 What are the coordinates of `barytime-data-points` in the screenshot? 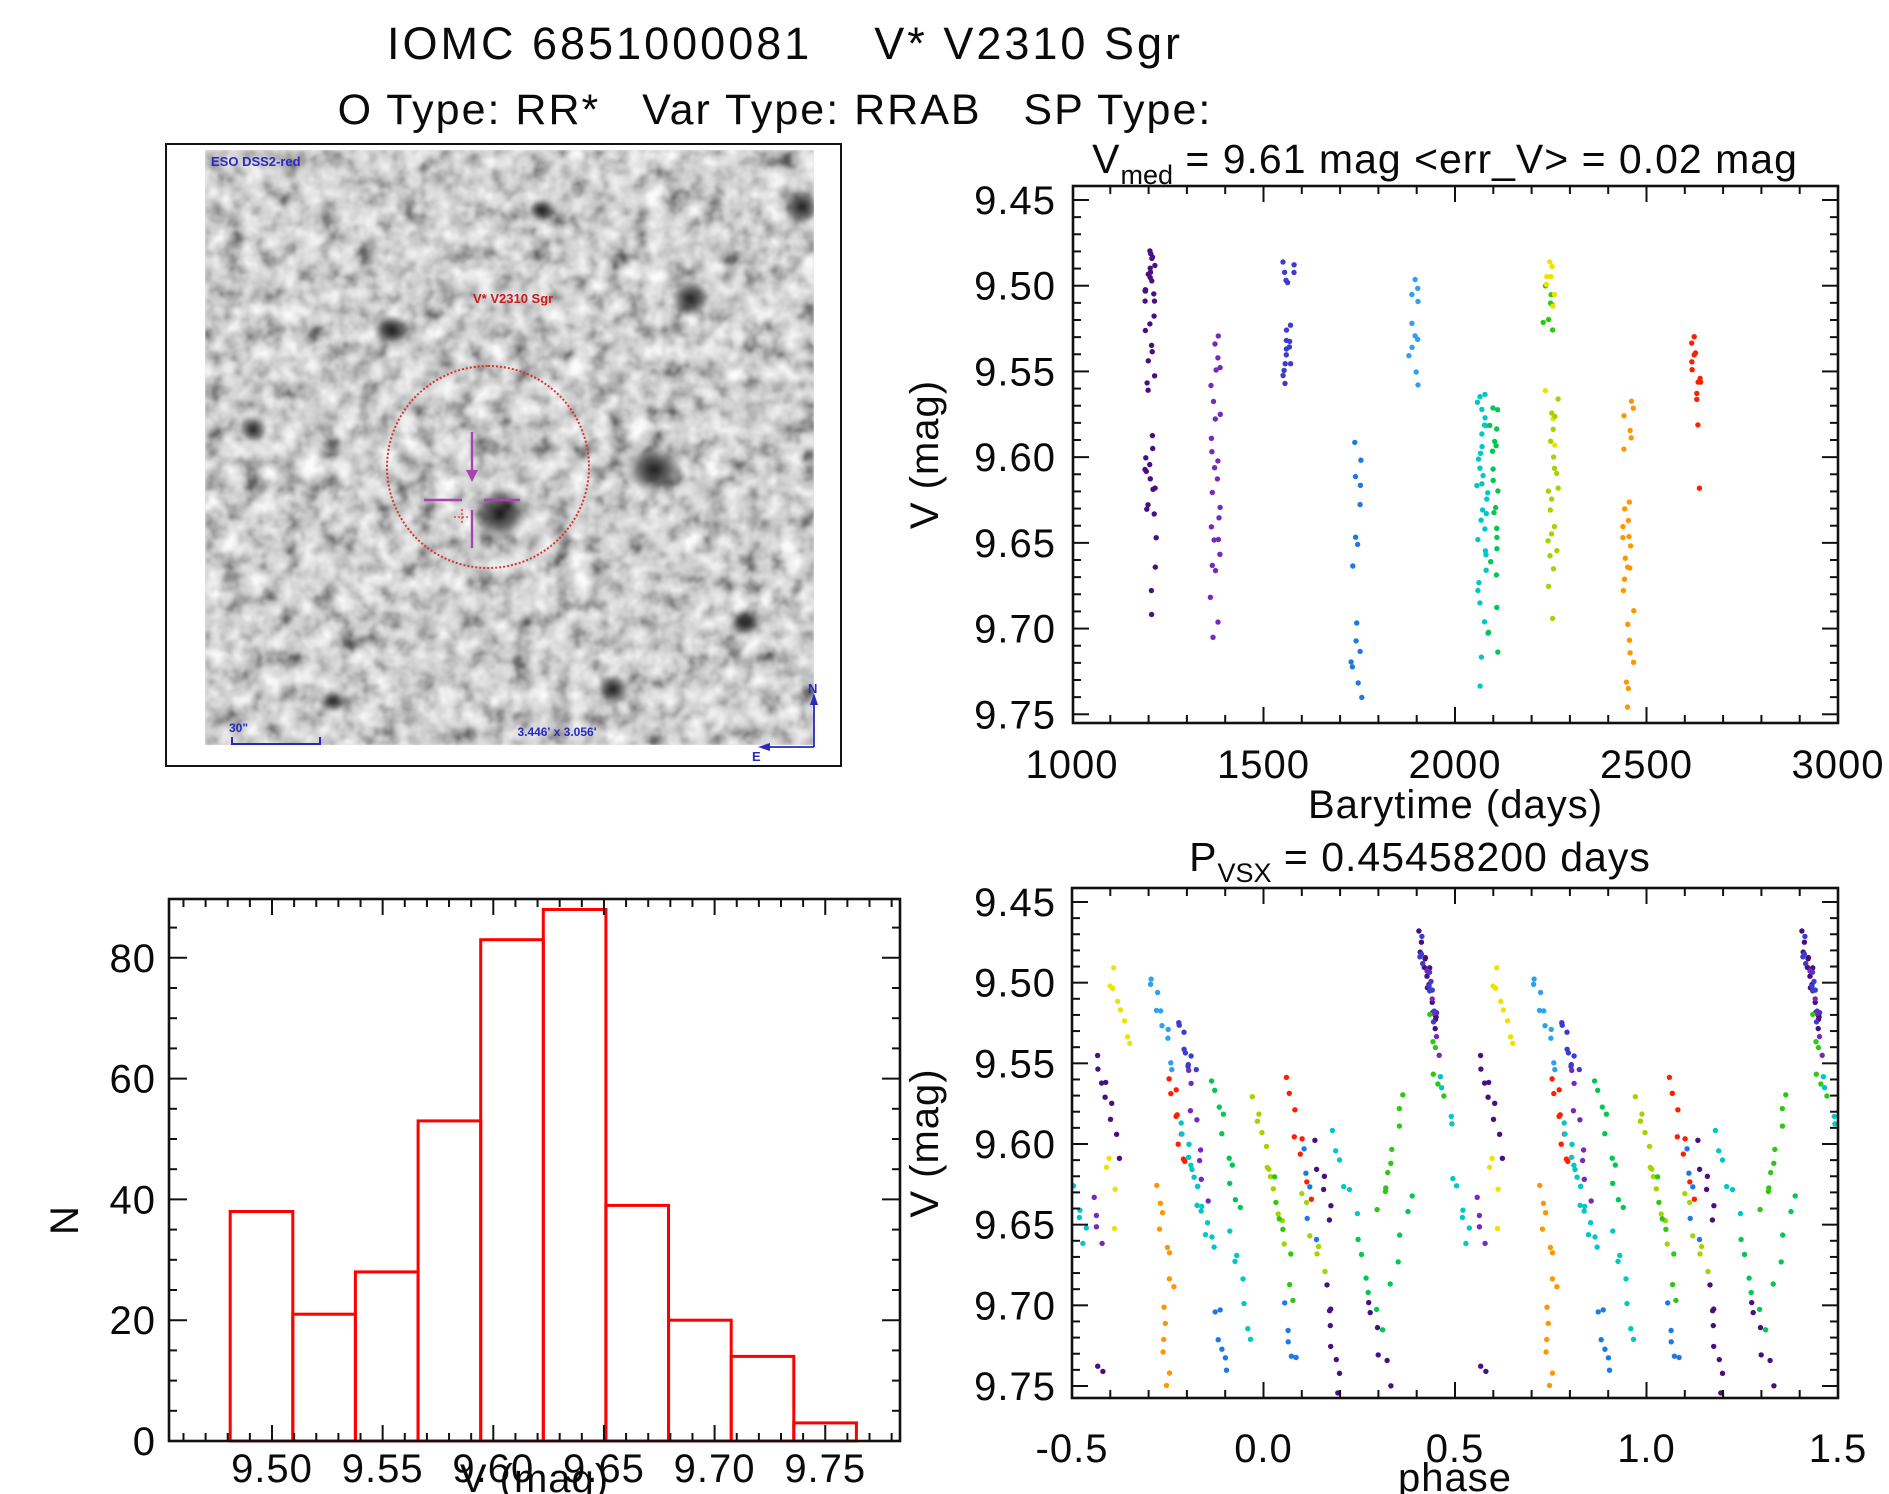 It's located at (1423, 479).